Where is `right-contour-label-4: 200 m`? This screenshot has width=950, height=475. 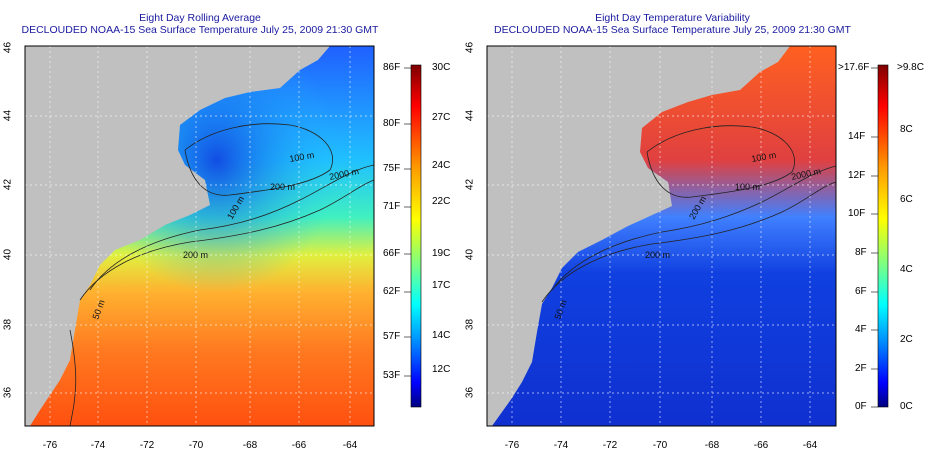
right-contour-label-4: 200 m is located at coordinates (657, 255).